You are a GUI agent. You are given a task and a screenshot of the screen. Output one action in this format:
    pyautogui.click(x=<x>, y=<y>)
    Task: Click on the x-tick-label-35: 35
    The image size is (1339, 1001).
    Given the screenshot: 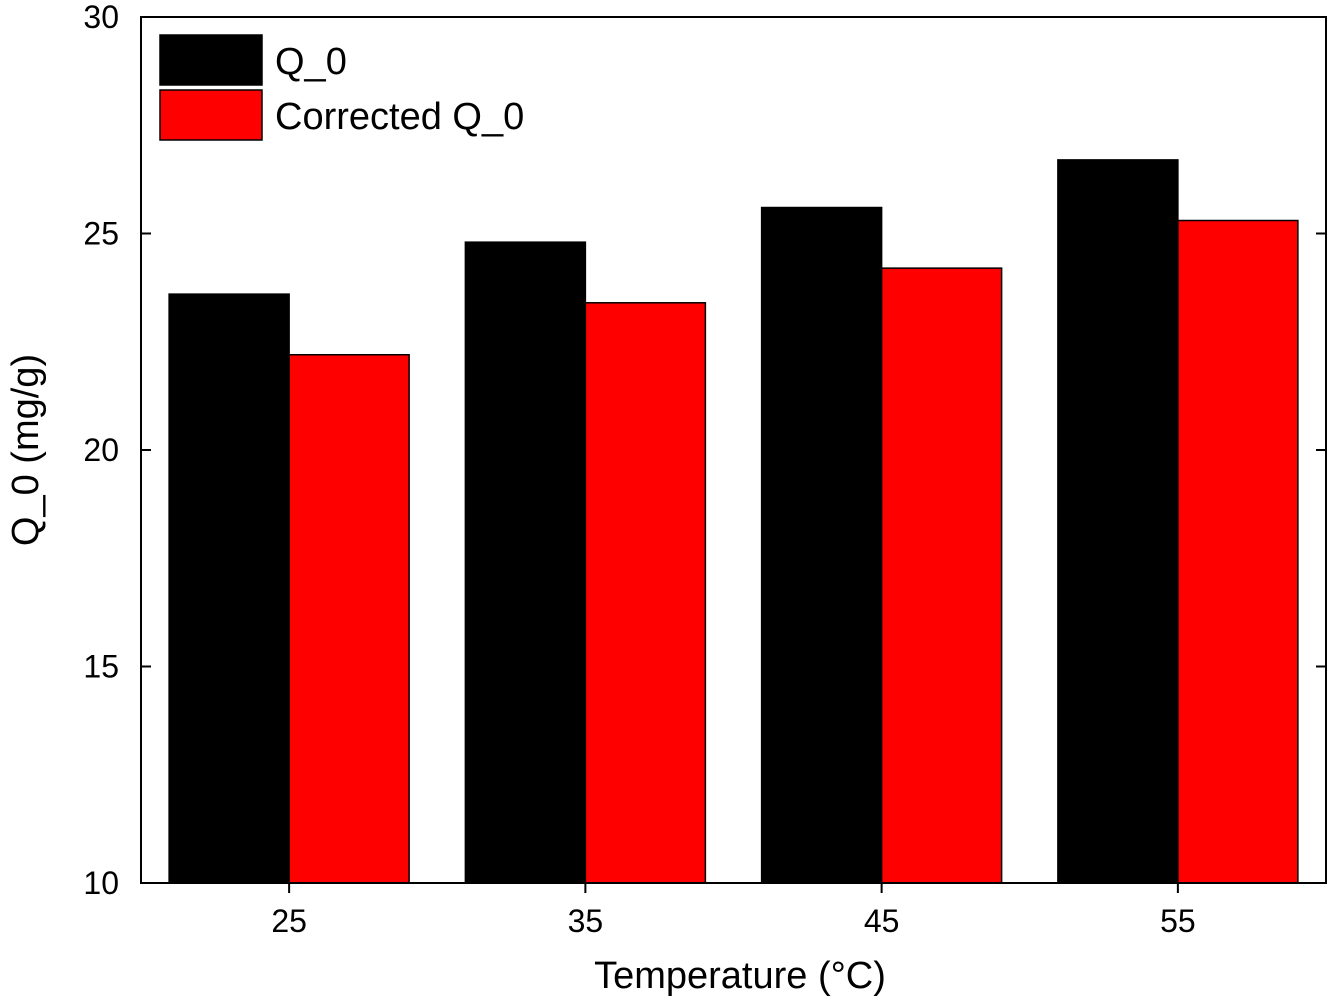 What is the action you would take?
    pyautogui.click(x=586, y=921)
    